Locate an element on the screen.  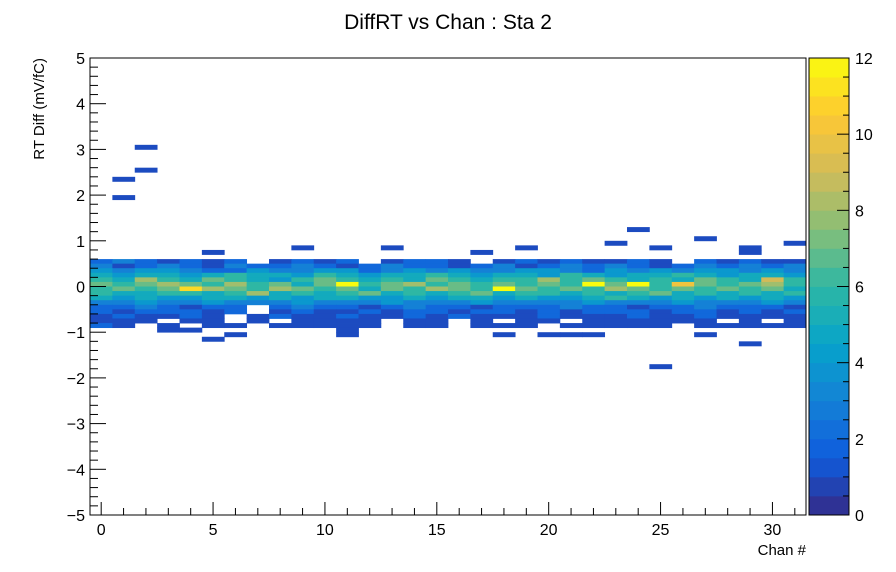
y-axis-title: RT Diff (mV/fC) is located at coordinates (39, 109).